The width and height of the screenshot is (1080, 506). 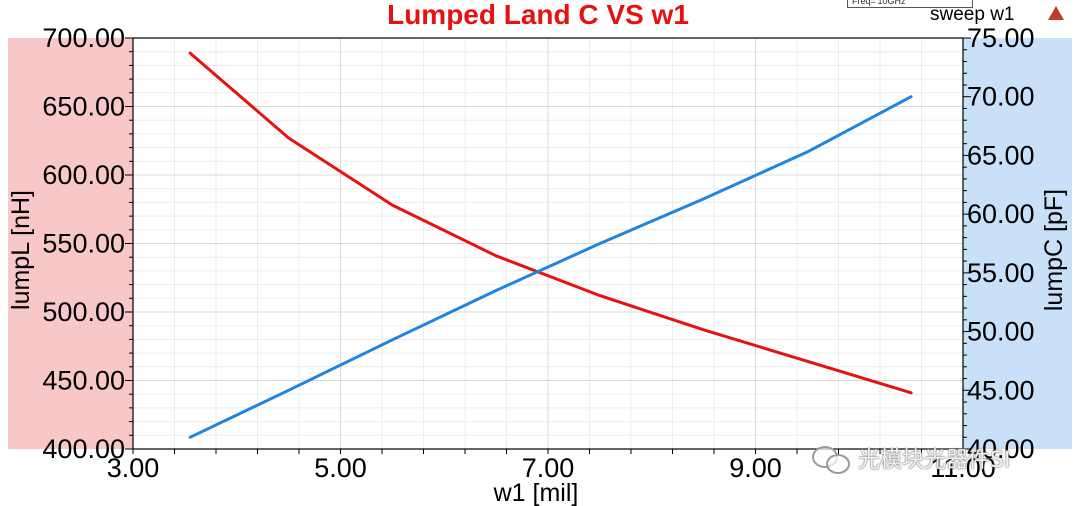 What do you see at coordinates (83, 107) in the screenshot?
I see `y-tick-label: 650.00` at bounding box center [83, 107].